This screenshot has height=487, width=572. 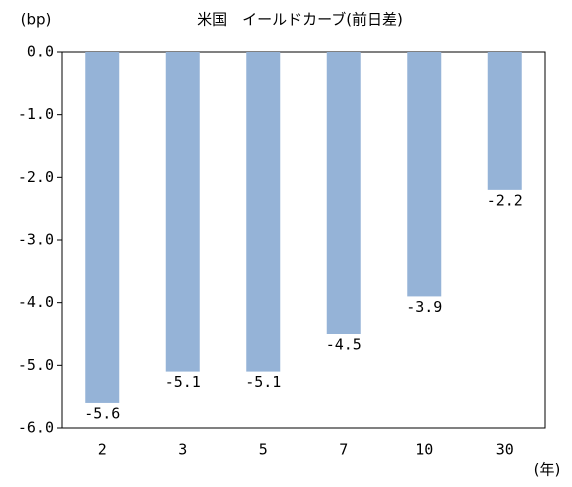 I want to click on y-tick-label: -1.0, so click(x=36, y=114).